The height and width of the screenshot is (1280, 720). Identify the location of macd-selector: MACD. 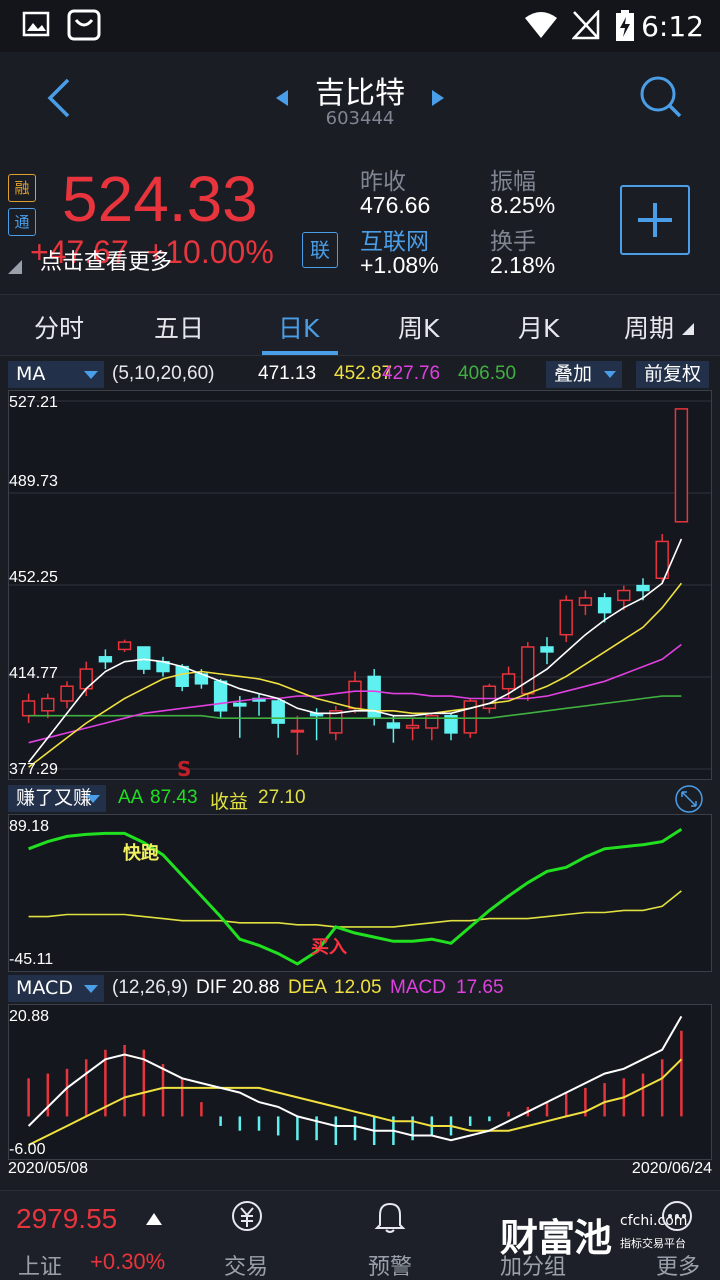
(56, 988).